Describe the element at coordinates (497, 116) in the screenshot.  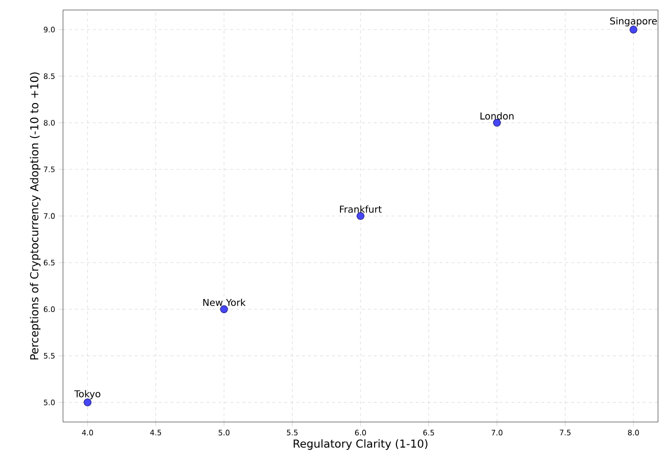
I see `annotation: London` at that location.